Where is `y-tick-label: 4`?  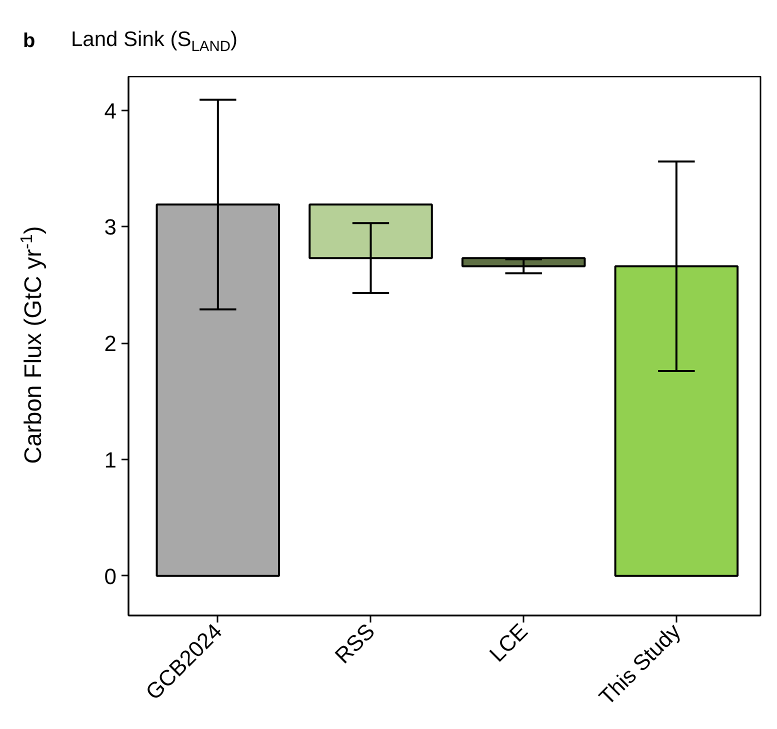
y-tick-label: 4 is located at coordinates (110, 111).